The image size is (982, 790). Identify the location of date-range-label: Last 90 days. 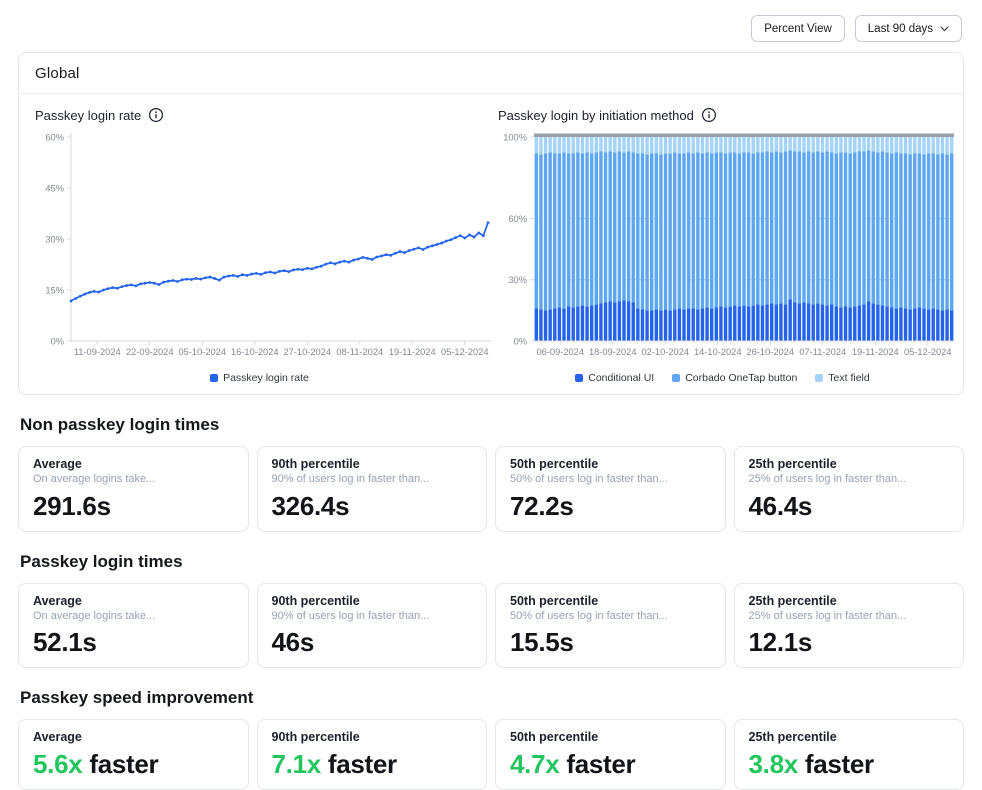
(900, 28).